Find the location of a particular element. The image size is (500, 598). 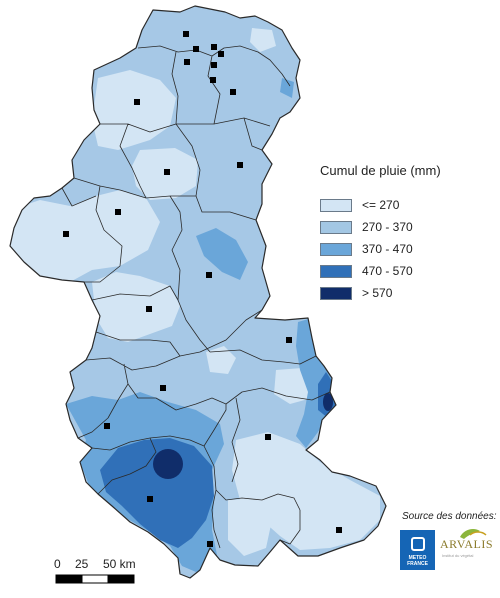

scale-label-0: 0 is located at coordinates (57, 564).